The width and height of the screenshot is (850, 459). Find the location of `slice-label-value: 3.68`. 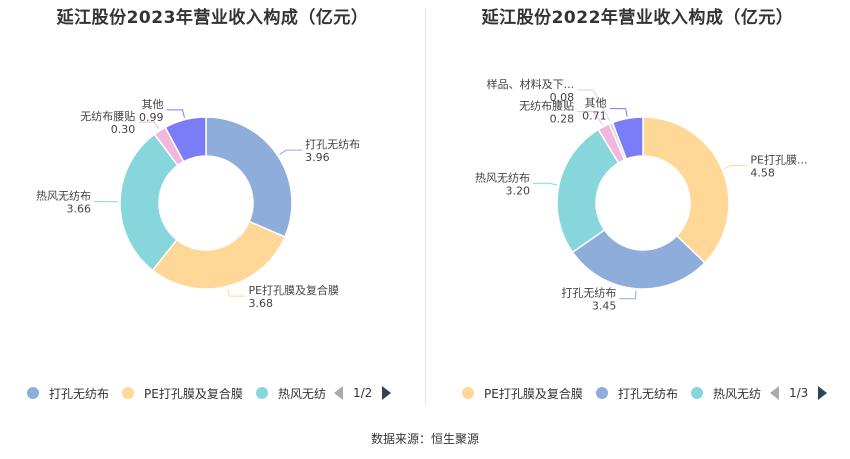

slice-label-value: 3.68 is located at coordinates (260, 303).